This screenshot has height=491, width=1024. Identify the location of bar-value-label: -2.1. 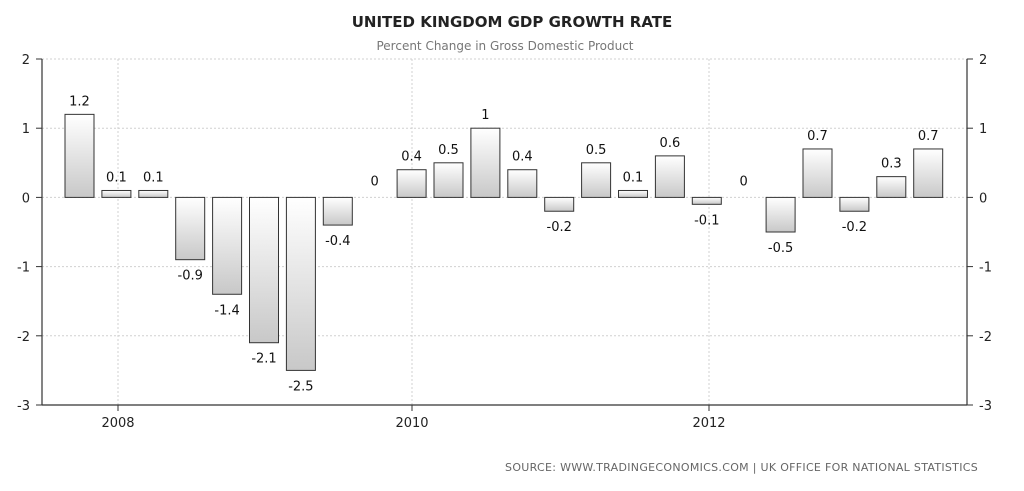
(263, 359).